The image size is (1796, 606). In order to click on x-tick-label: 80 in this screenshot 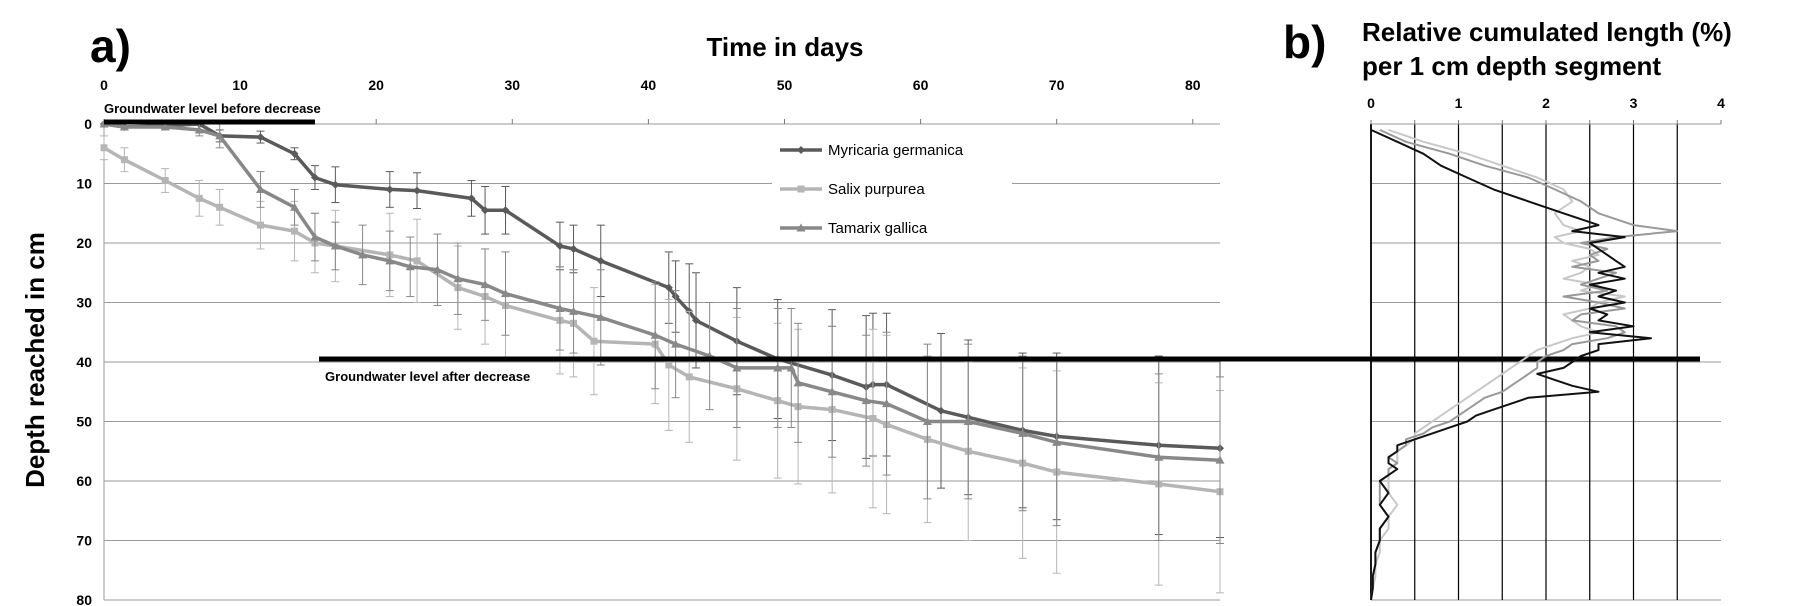, I will do `click(1193, 85)`.